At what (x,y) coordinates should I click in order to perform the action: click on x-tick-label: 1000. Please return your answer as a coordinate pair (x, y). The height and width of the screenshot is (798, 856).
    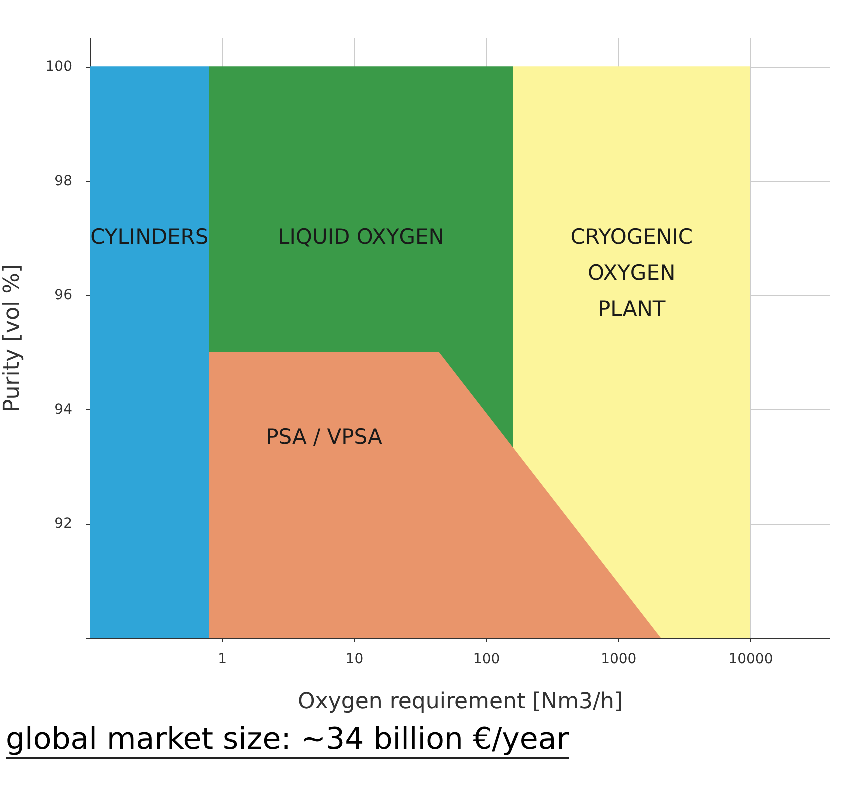
    Looking at the image, I should click on (619, 660).